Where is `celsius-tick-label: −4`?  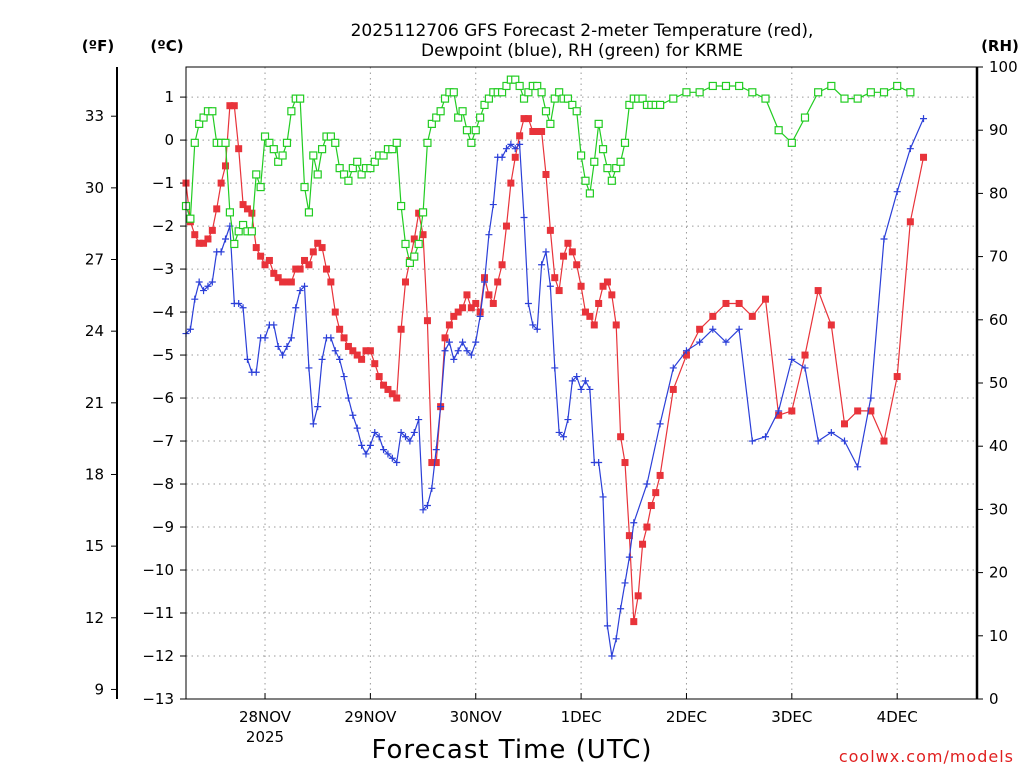 celsius-tick-label: −4 is located at coordinates (163, 312).